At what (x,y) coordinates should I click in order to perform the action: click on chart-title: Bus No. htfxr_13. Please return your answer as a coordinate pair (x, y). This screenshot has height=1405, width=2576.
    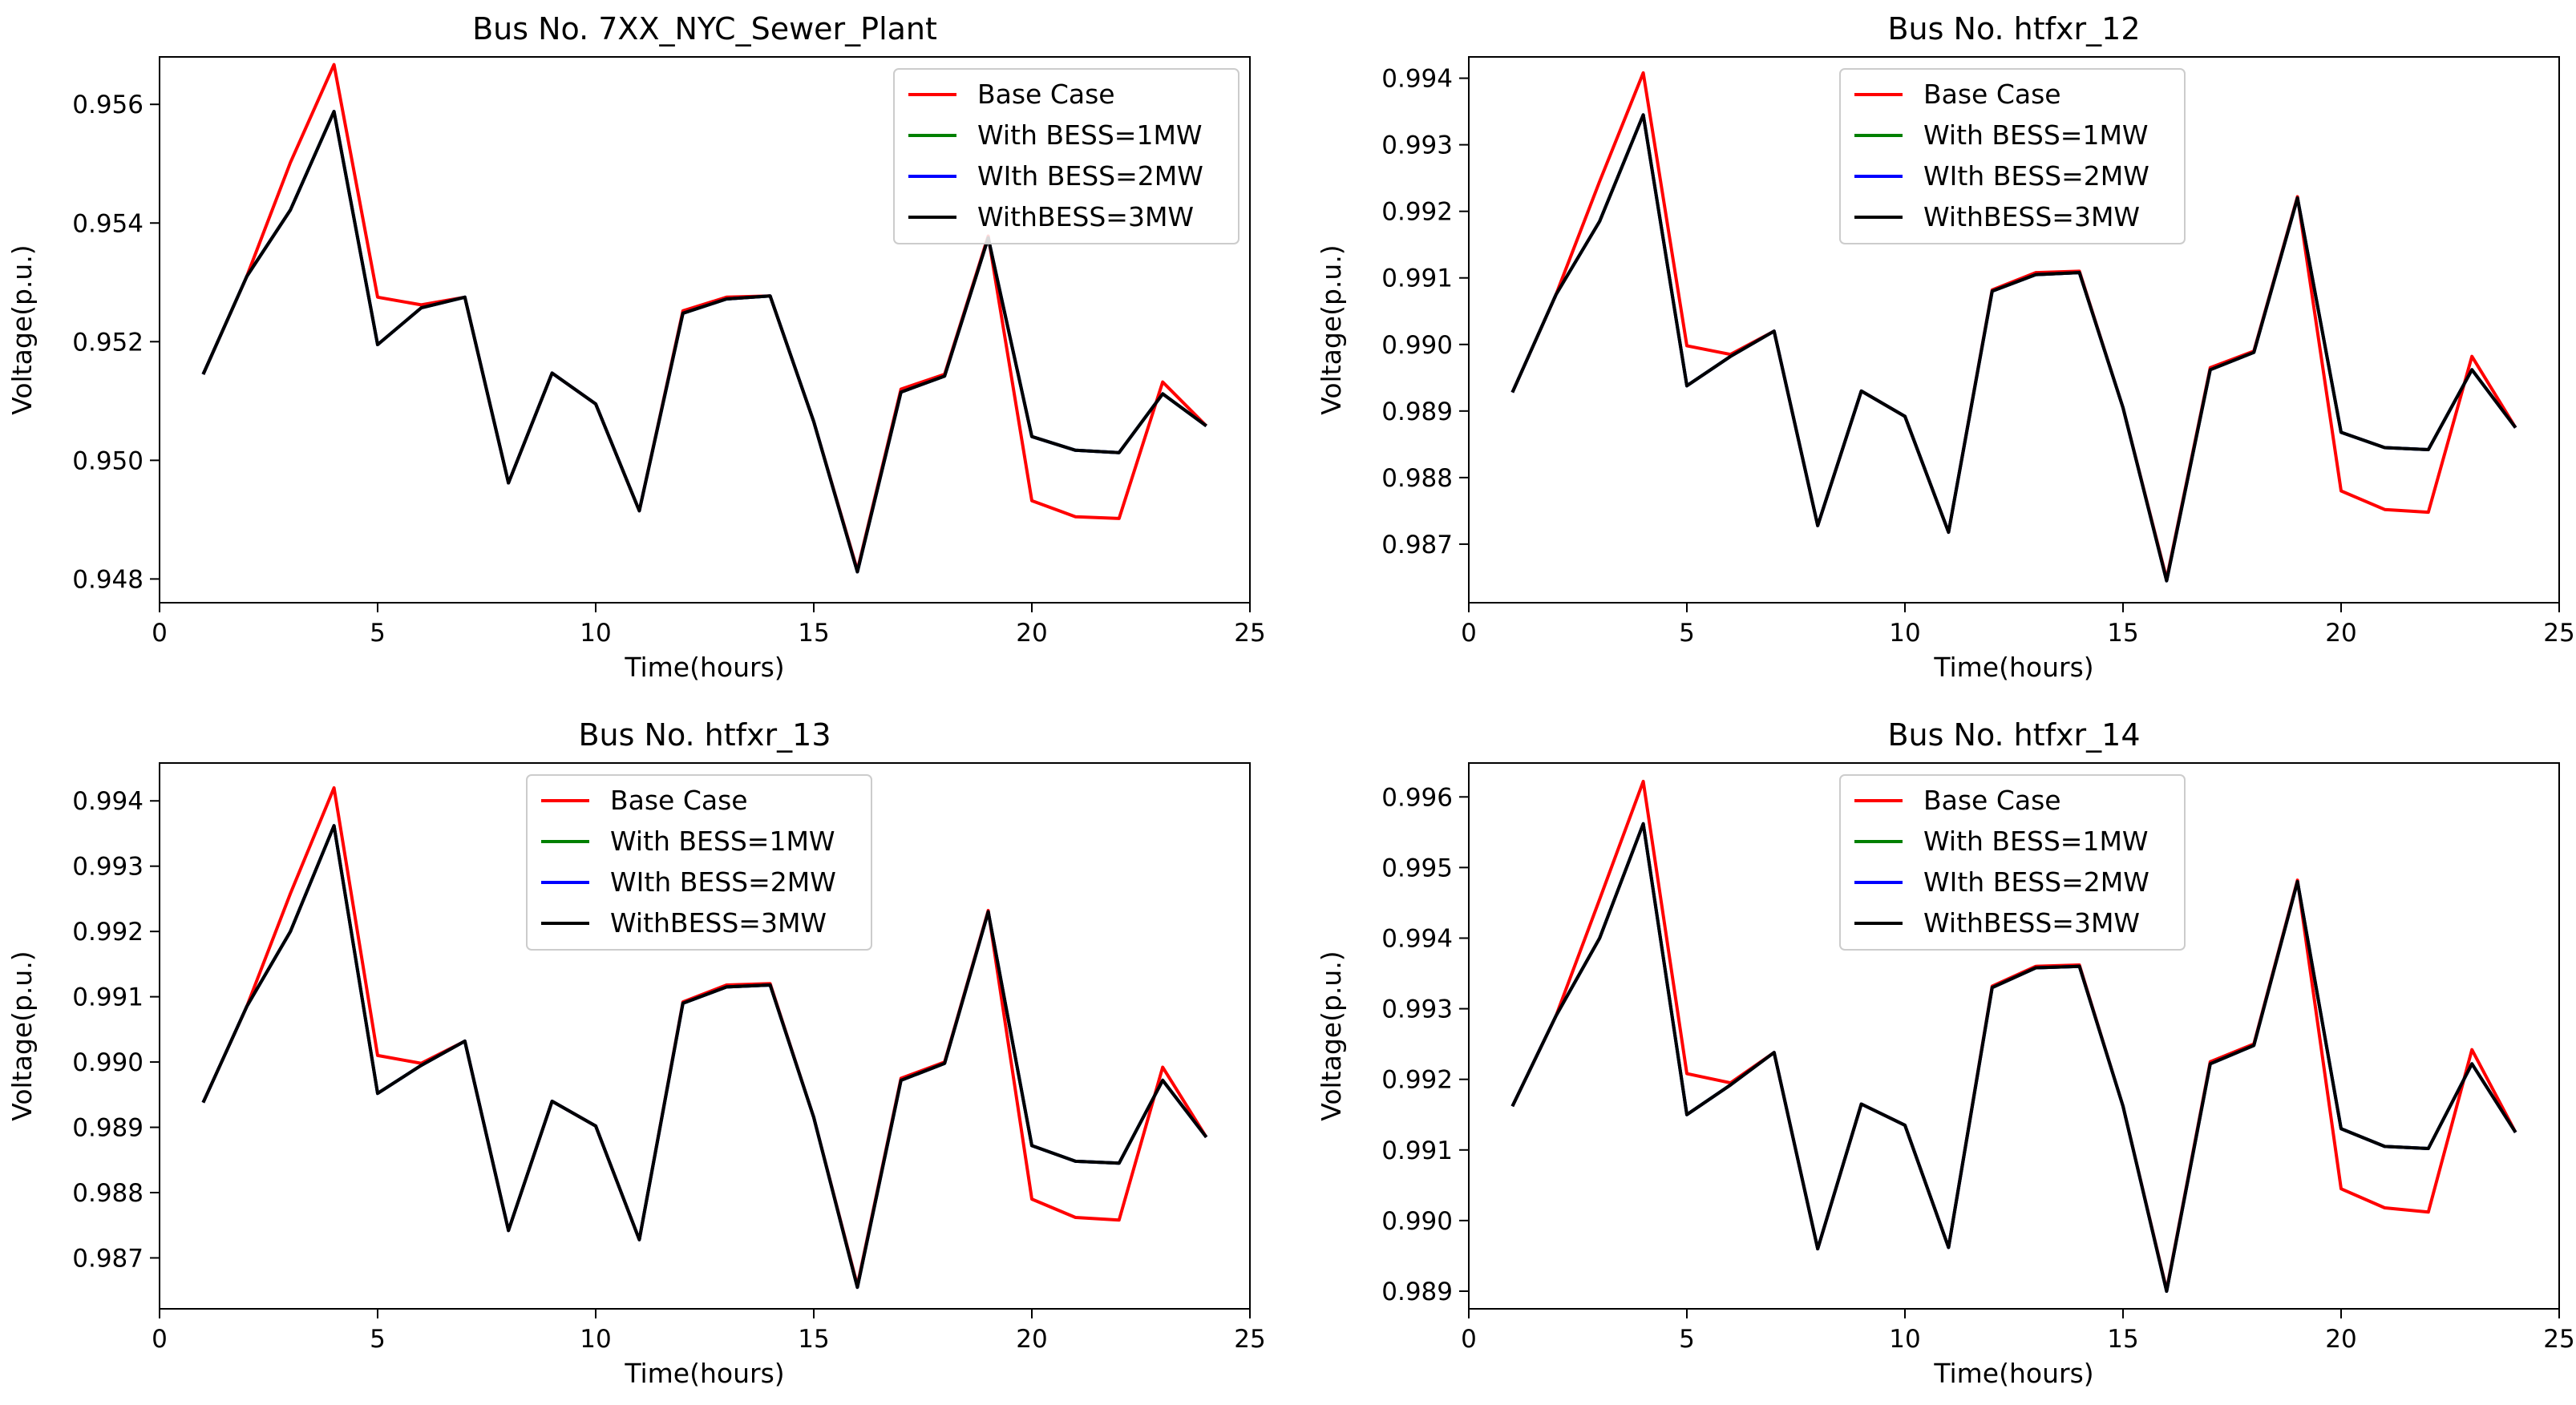
    Looking at the image, I should click on (704, 735).